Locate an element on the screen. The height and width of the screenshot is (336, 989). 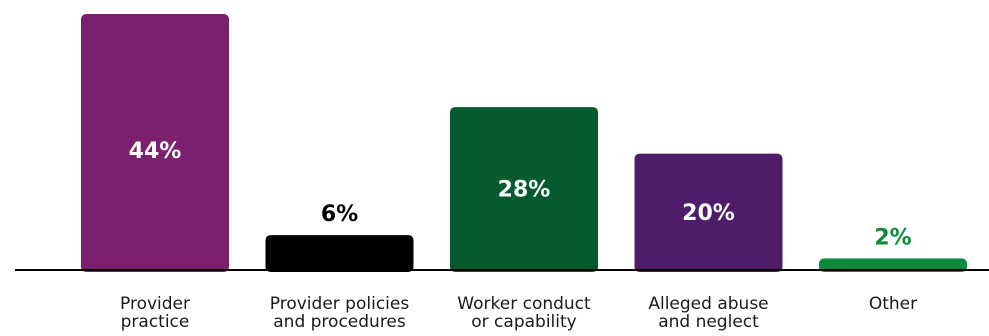
value-label-4: 2% is located at coordinates (892, 237).